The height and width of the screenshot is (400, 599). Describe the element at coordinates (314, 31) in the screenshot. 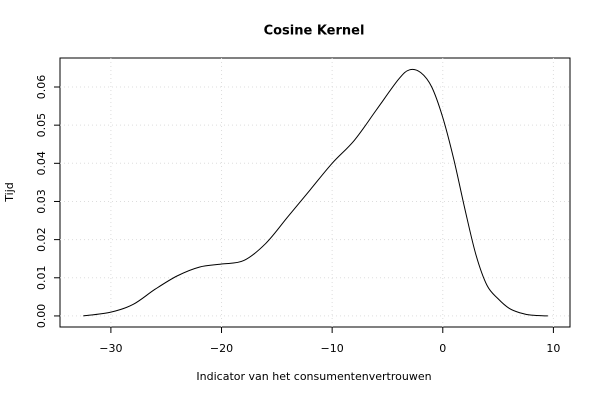

I see `chart-title: Cosine Kernel` at that location.